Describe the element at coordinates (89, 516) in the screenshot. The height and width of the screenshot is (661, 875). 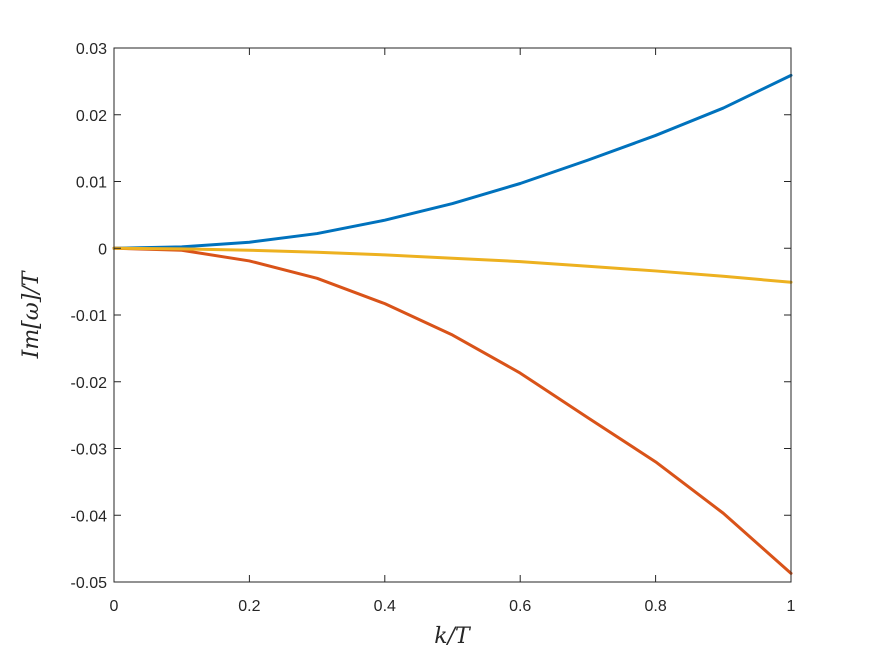
I see `y-tick-label: -0.04` at that location.